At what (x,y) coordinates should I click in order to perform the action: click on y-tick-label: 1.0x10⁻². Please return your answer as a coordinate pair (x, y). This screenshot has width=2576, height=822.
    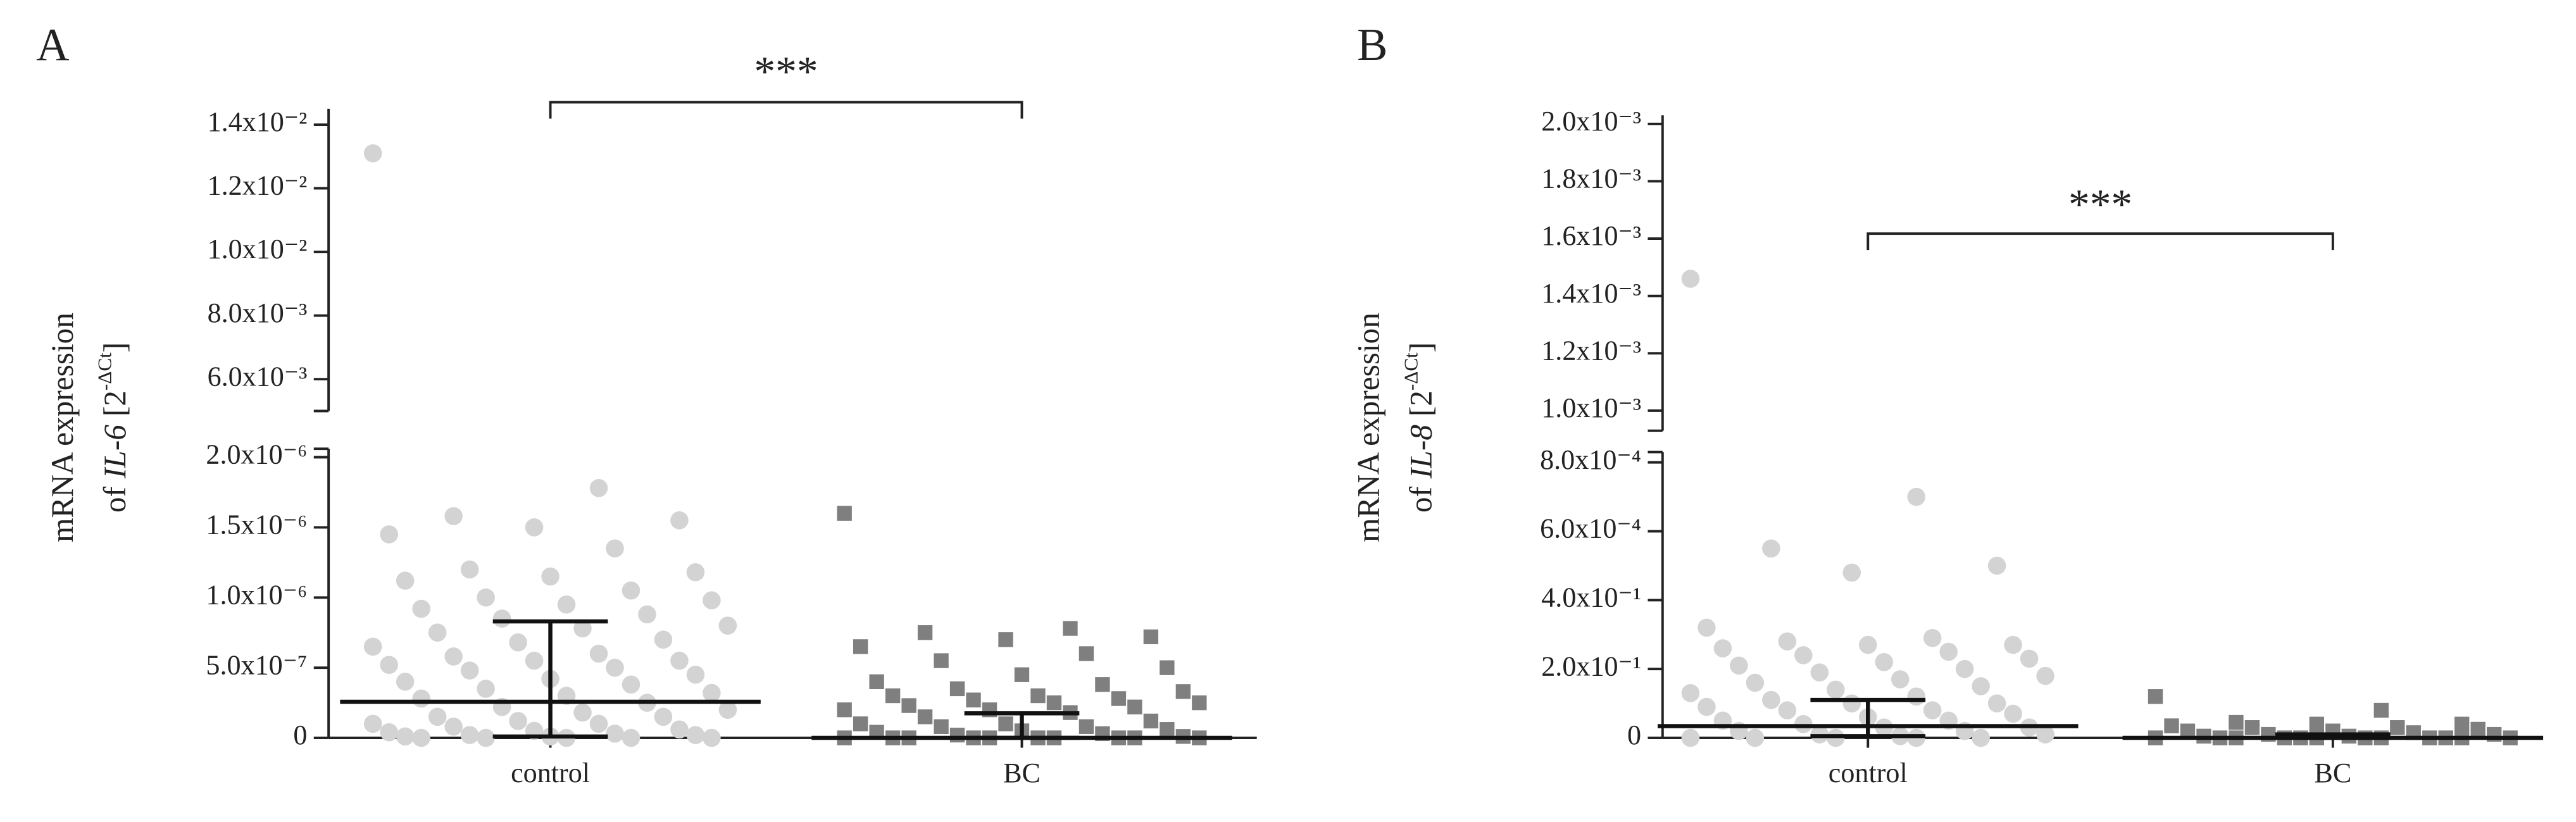
    Looking at the image, I should click on (258, 249).